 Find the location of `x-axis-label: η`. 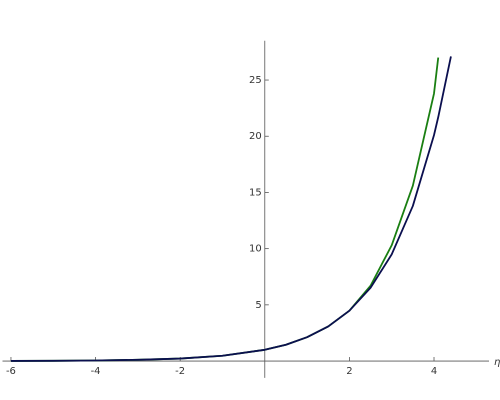

x-axis-label: η is located at coordinates (497, 362).